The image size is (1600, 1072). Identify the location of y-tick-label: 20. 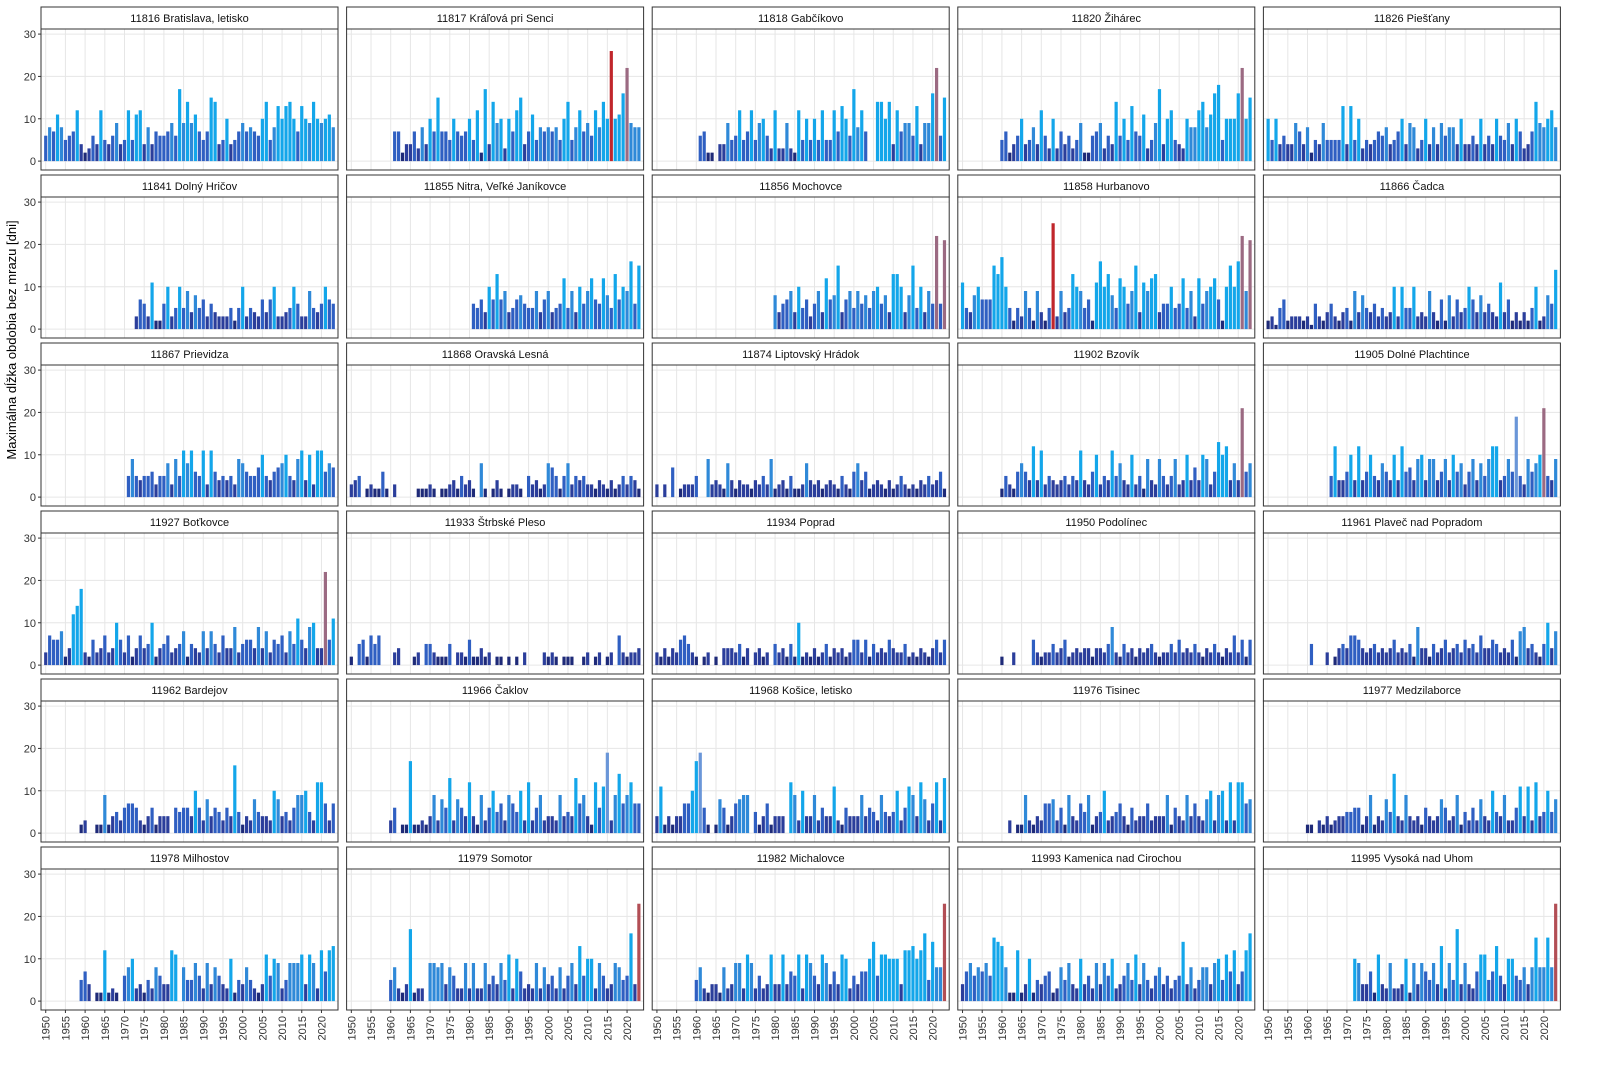
(30, 749).